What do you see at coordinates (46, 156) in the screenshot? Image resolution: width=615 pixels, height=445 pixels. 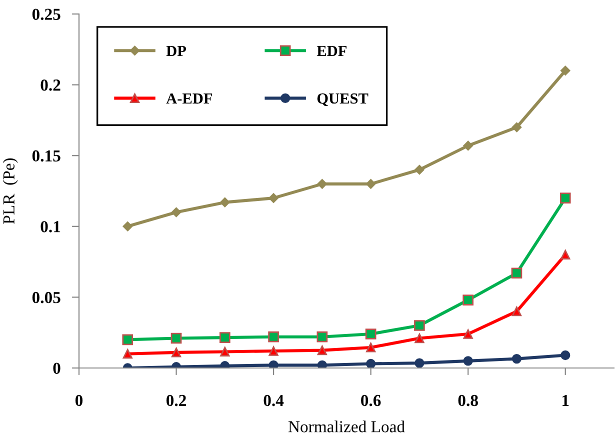 I see `y-tick-label: 0.15` at bounding box center [46, 156].